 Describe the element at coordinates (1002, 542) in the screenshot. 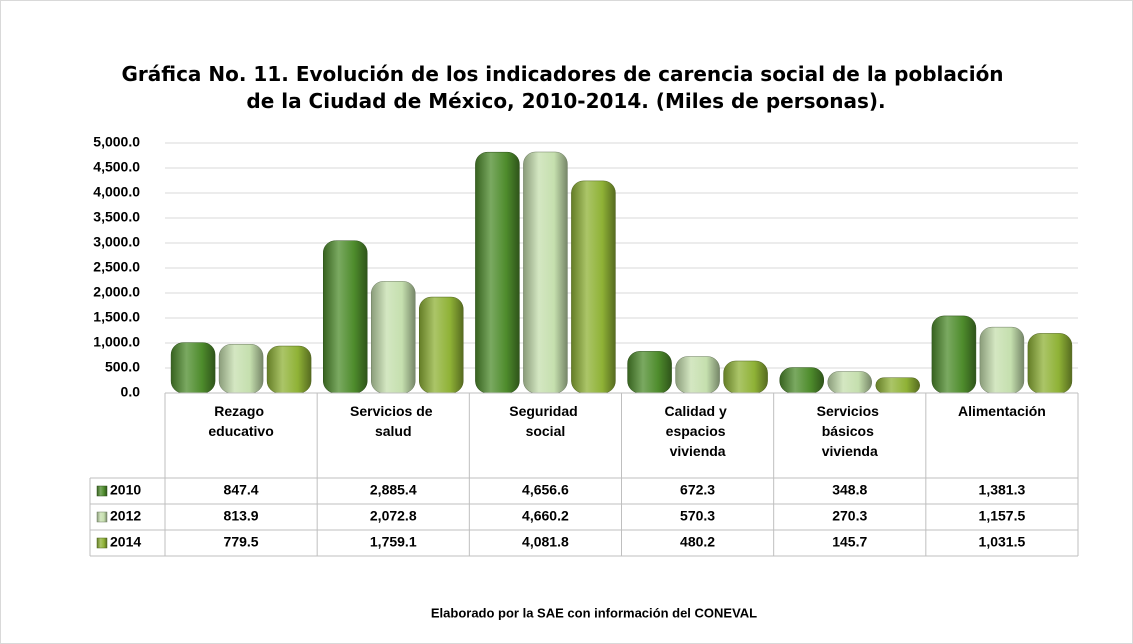

I see `value-label: 1,031.5` at that location.